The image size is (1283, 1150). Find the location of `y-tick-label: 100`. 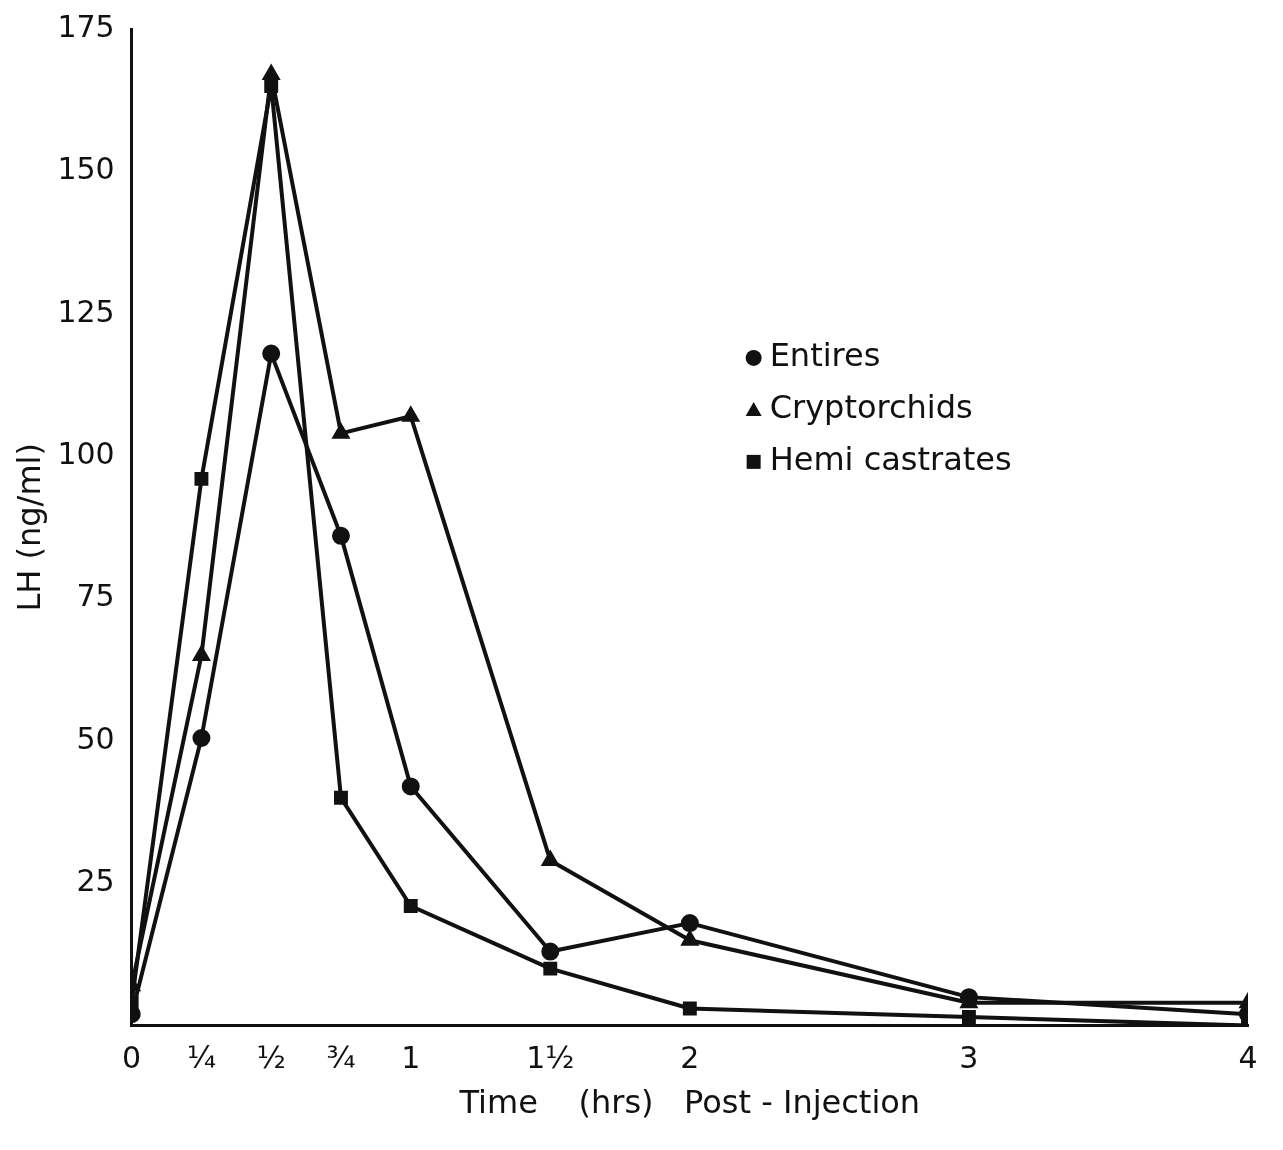

y-tick-label: 100 is located at coordinates (86, 453).